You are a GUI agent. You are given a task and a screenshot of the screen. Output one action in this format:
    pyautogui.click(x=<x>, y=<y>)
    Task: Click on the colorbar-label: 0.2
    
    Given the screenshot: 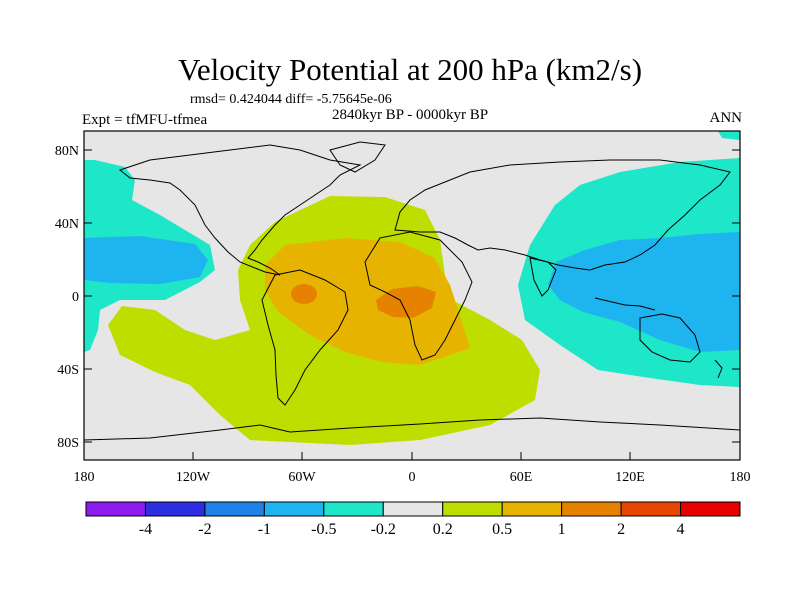 What is the action you would take?
    pyautogui.click(x=443, y=529)
    